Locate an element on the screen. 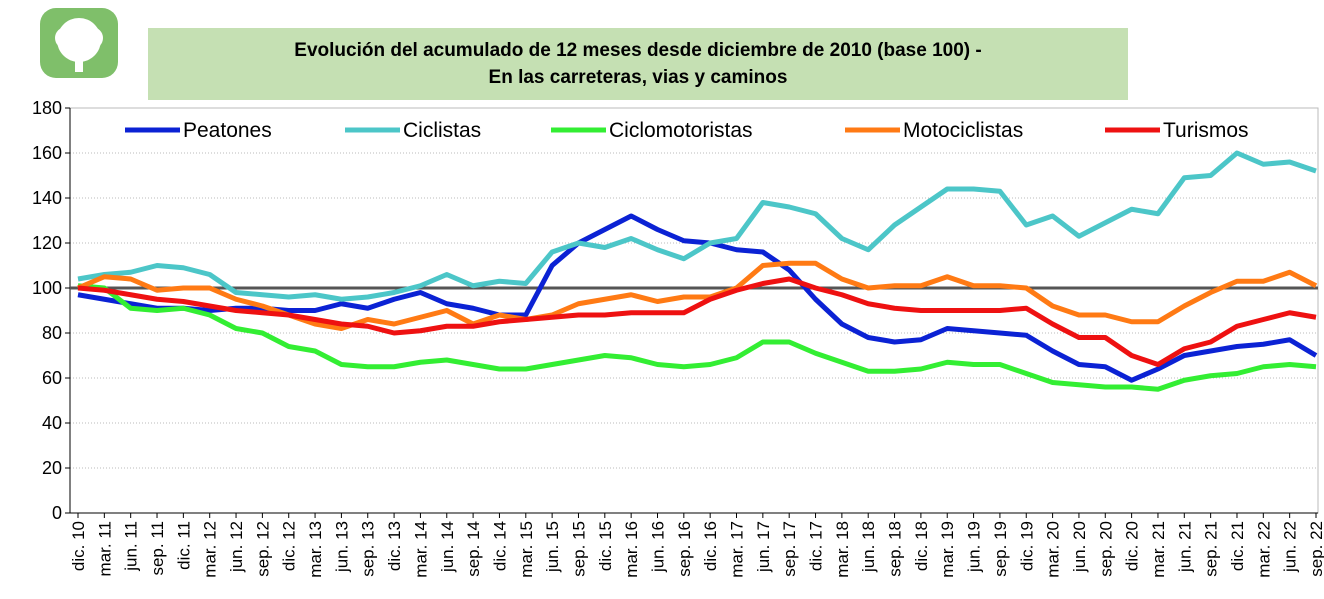 The width and height of the screenshot is (1324, 599). x-tick-label: sep. 18 is located at coordinates (895, 549).